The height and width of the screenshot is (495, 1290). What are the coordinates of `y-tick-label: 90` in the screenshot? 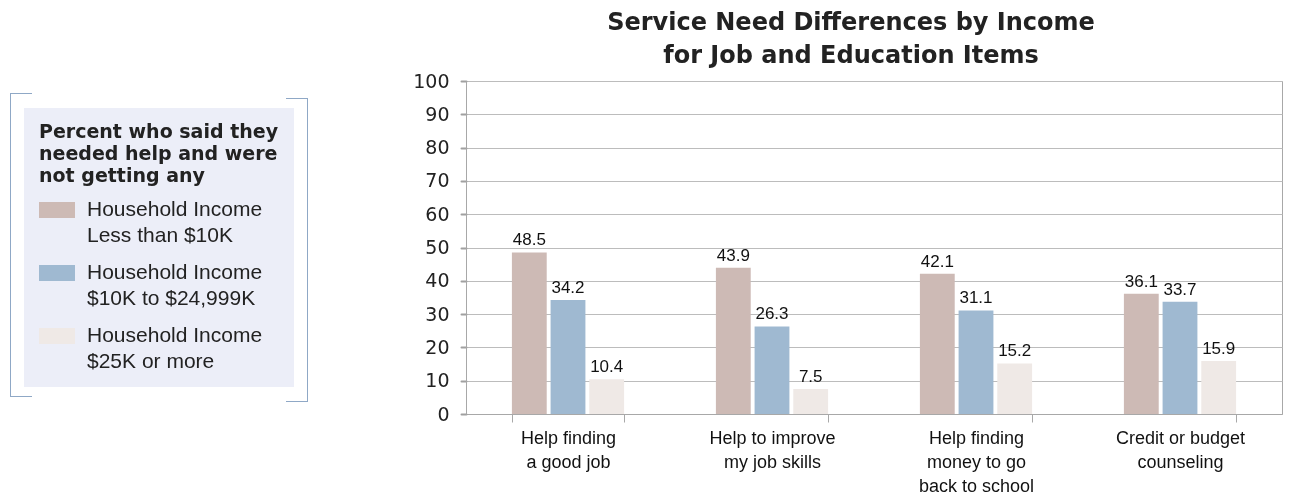 It's located at (437, 113).